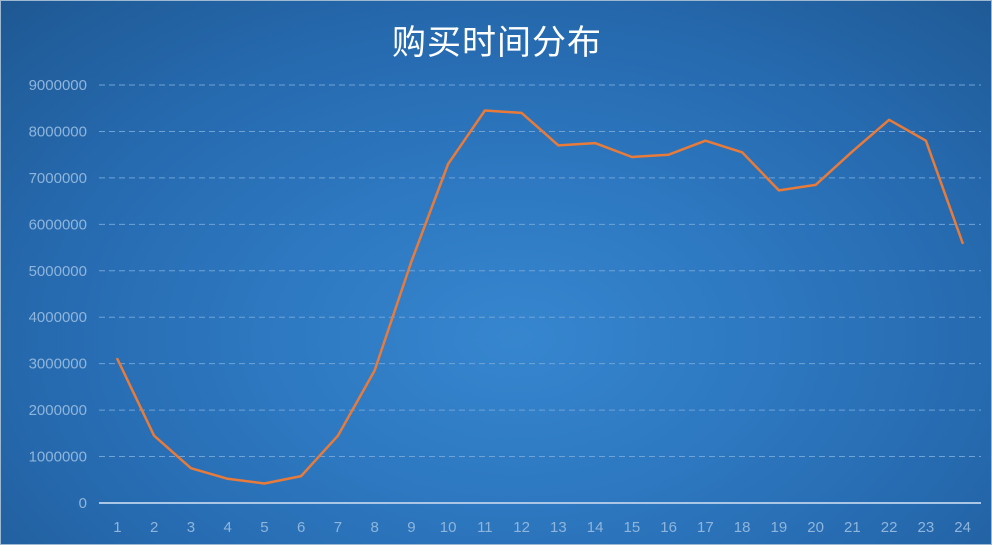 Image resolution: width=992 pixels, height=545 pixels. Describe the element at coordinates (742, 527) in the screenshot. I see `x-tick-label: 18` at that location.